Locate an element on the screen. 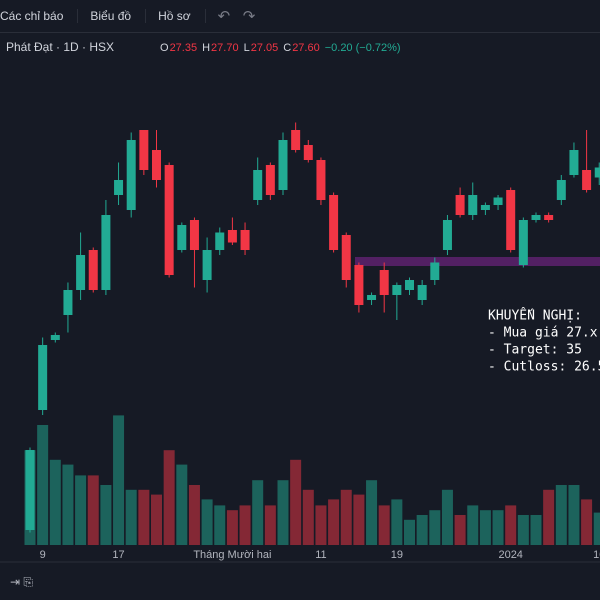  x-tick-label: 11 is located at coordinates (320, 555).